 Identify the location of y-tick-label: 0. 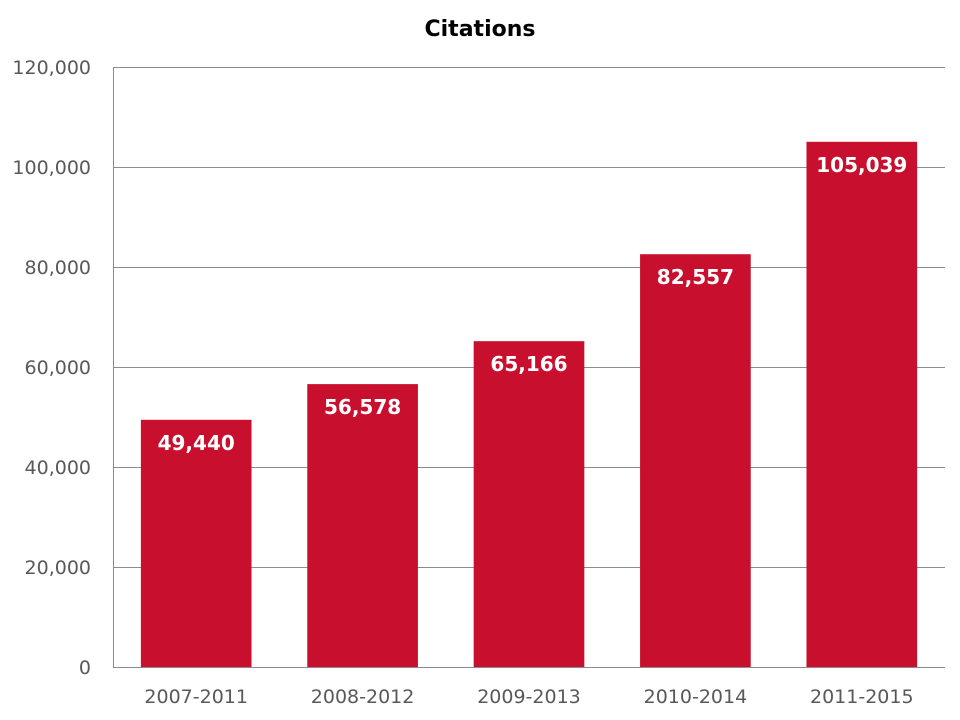
(85, 668).